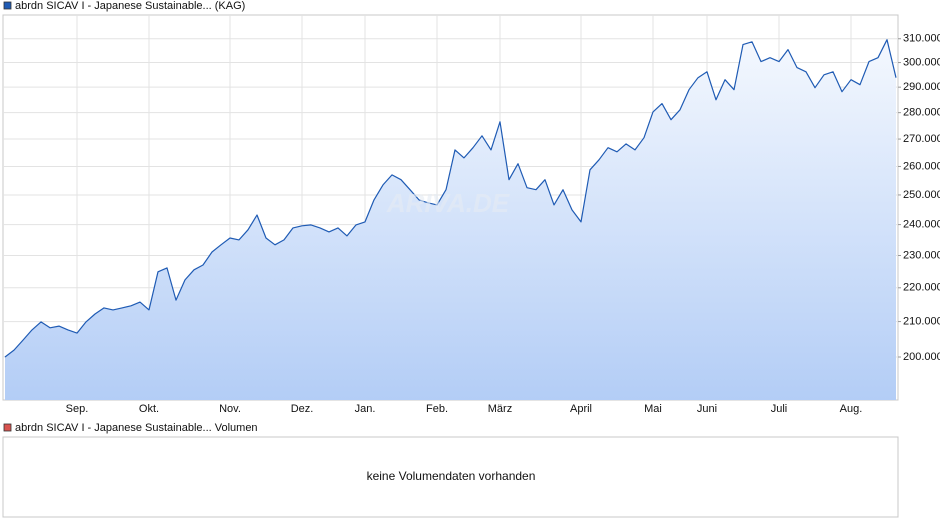 This screenshot has width=940, height=526. I want to click on x-tick-label: Nov., so click(230, 409).